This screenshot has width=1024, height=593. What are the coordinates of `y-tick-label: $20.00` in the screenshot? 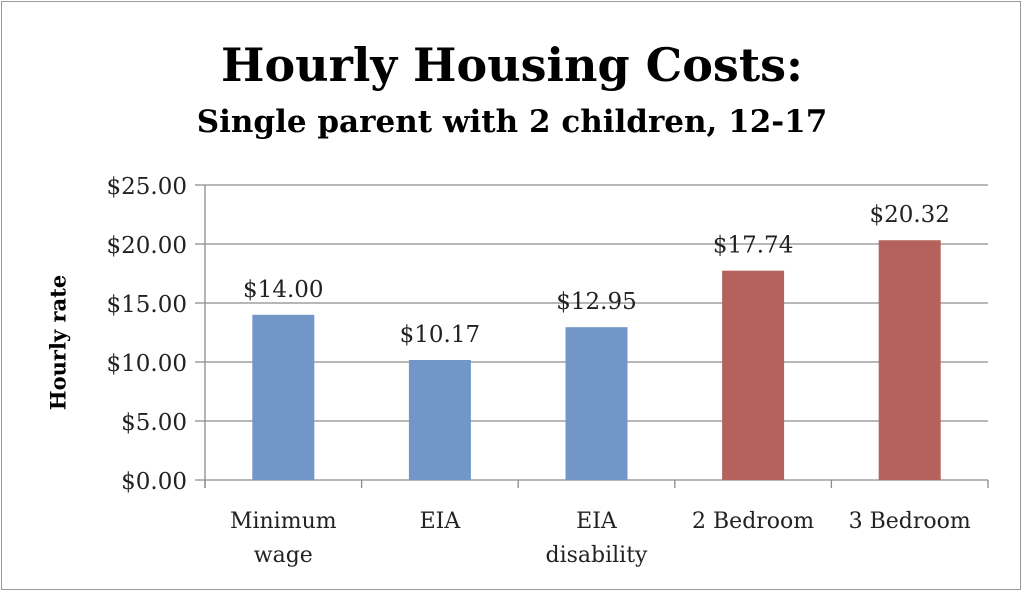 It's located at (147, 246).